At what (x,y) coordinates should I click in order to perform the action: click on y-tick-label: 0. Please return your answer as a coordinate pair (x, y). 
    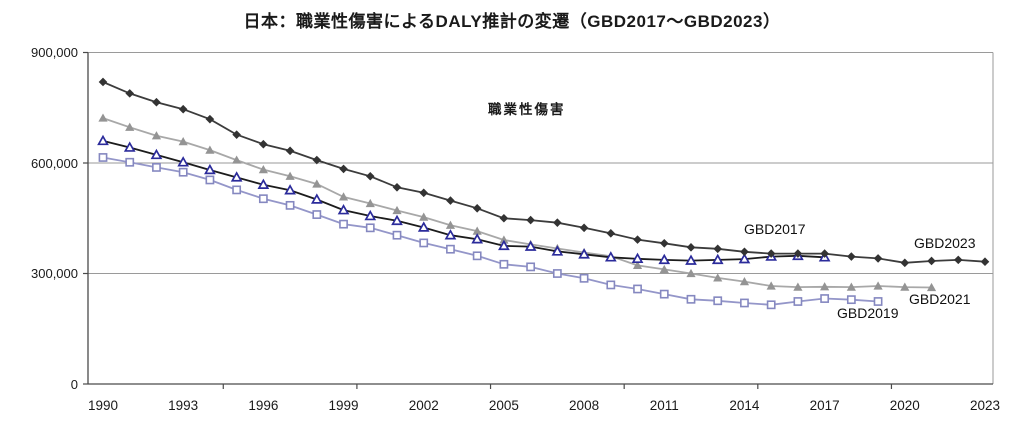
    Looking at the image, I should click on (74, 384).